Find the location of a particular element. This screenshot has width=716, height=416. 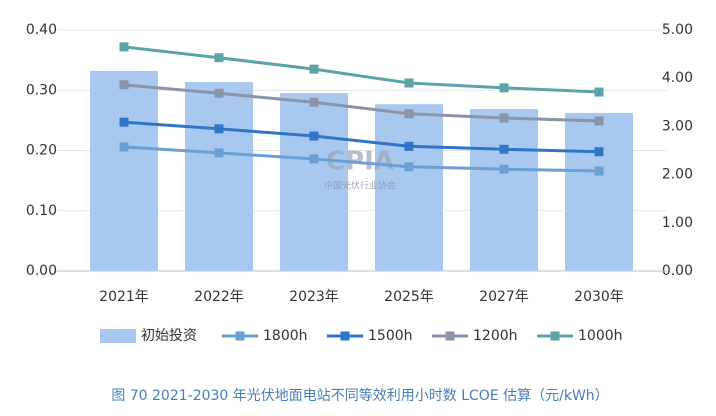

x-tick-label: 2030年 is located at coordinates (599, 297).